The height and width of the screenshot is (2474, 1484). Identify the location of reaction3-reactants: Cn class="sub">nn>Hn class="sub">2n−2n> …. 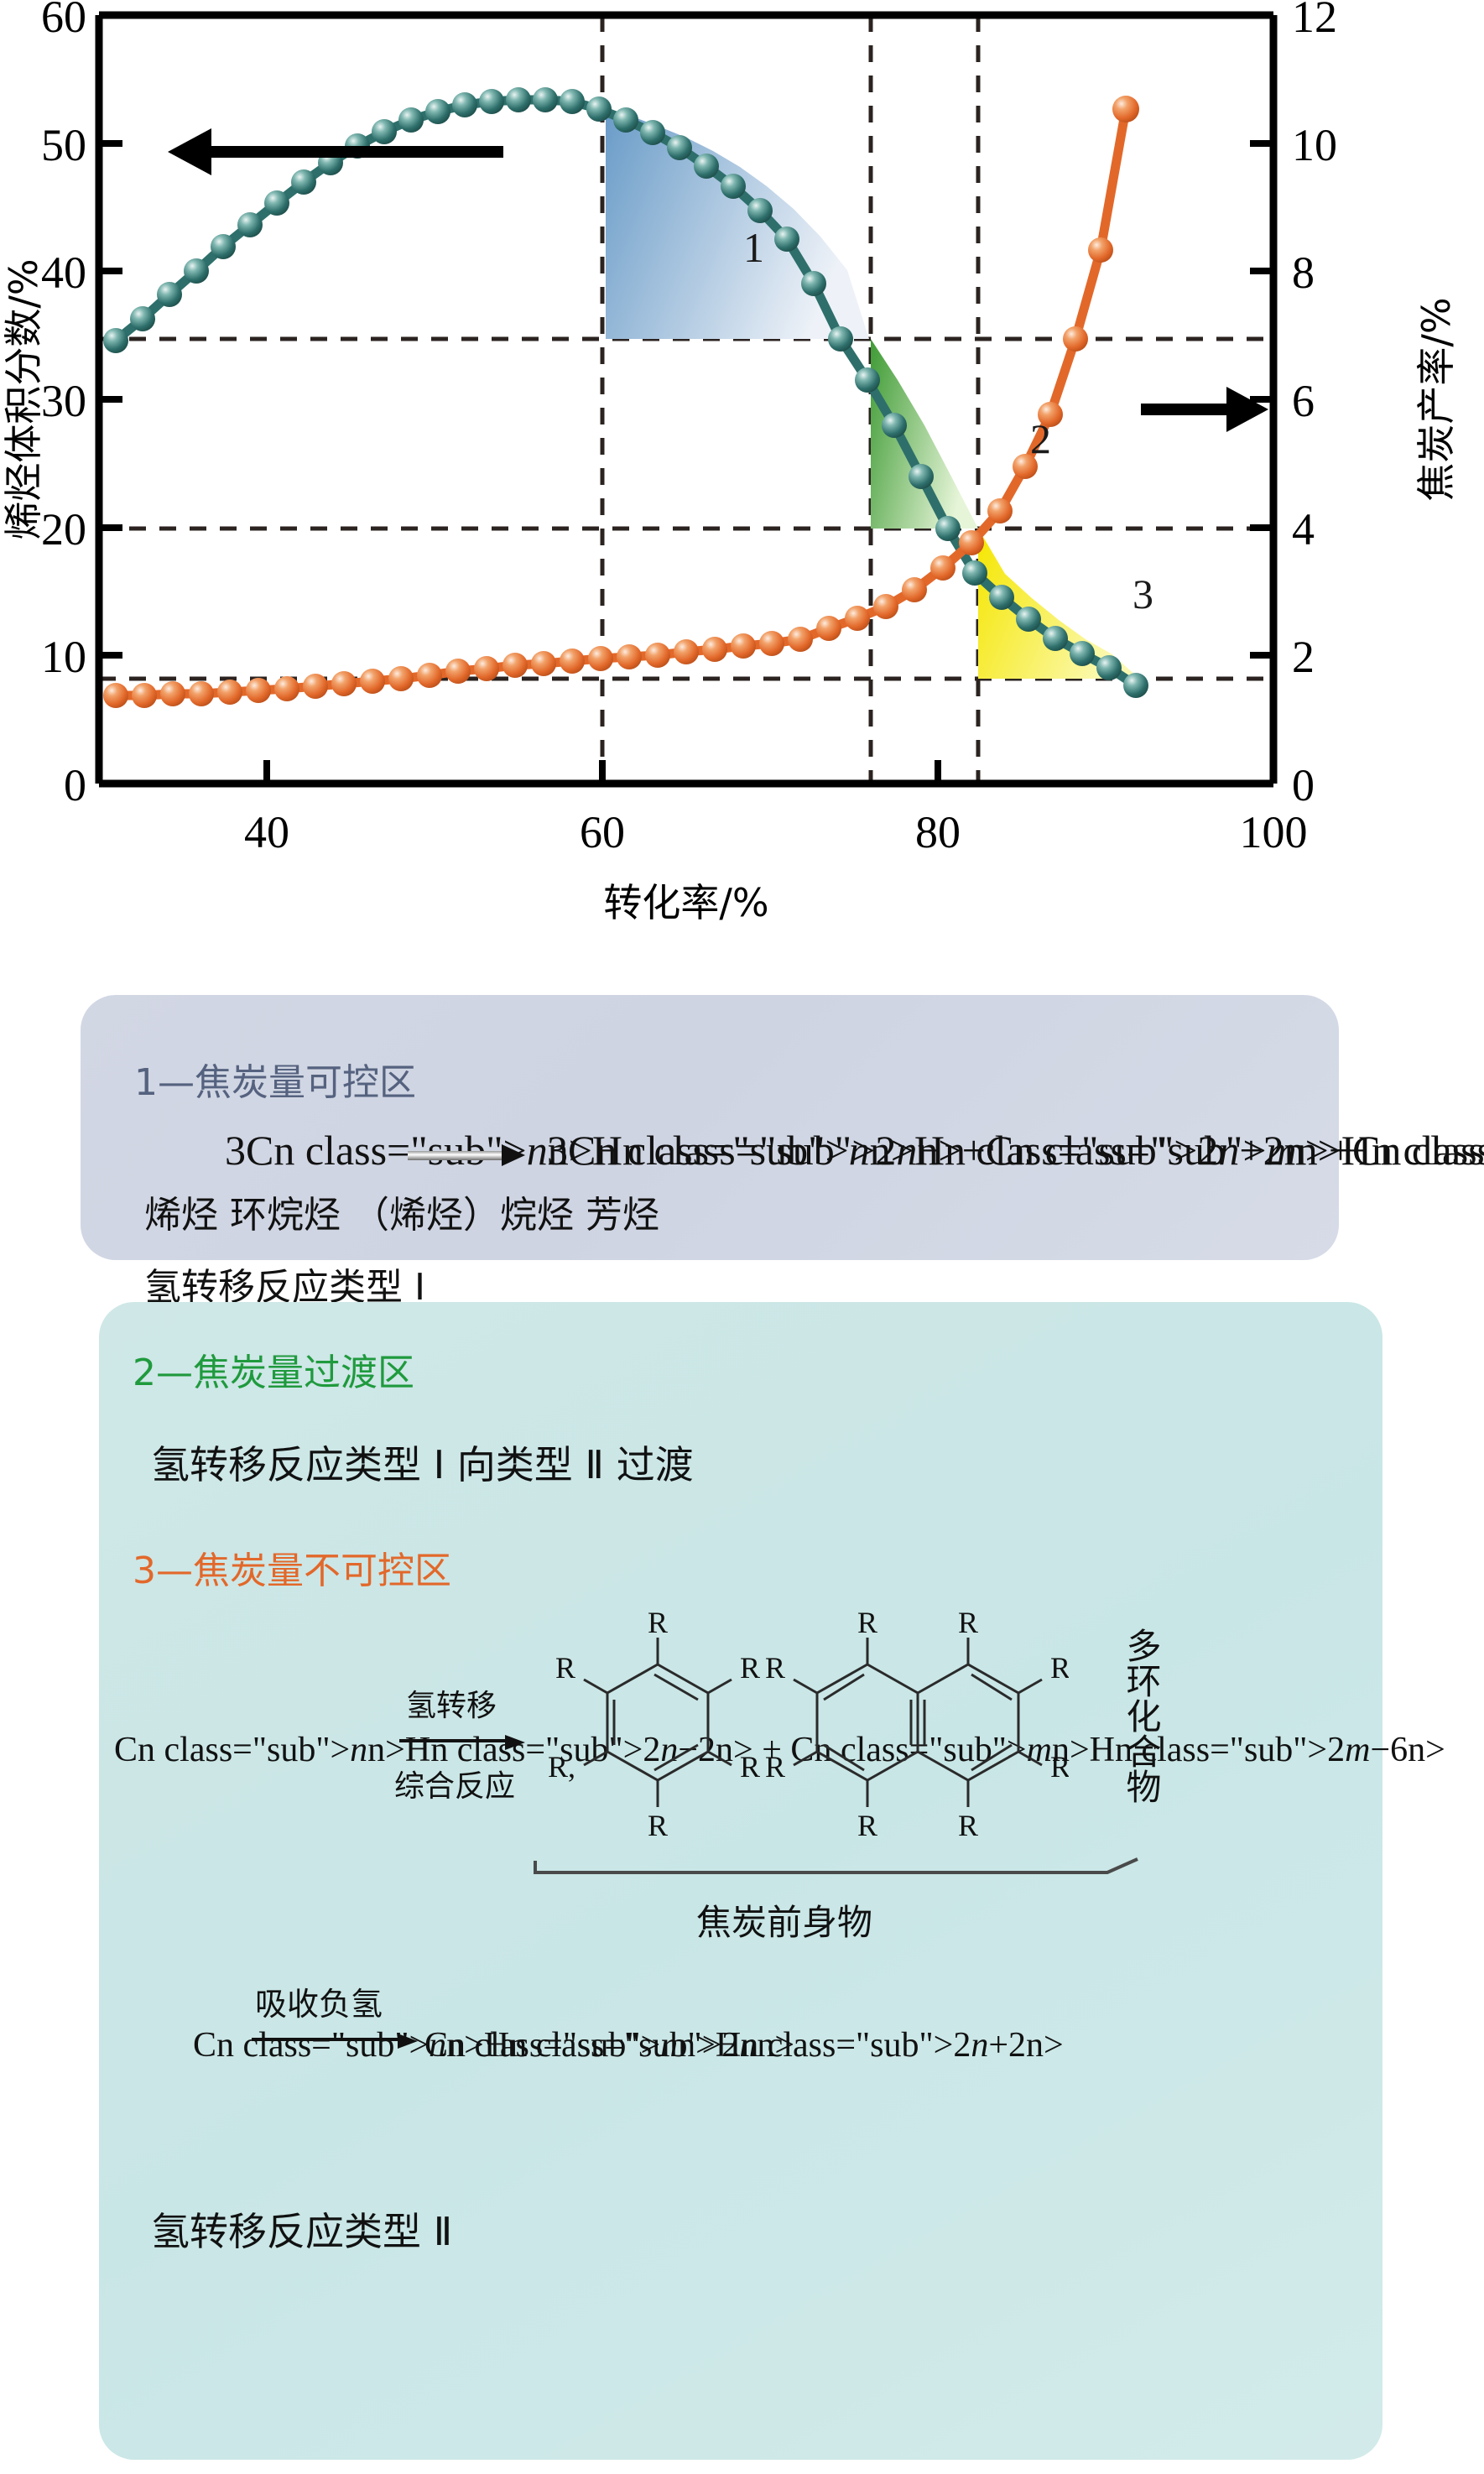
(779, 1750).